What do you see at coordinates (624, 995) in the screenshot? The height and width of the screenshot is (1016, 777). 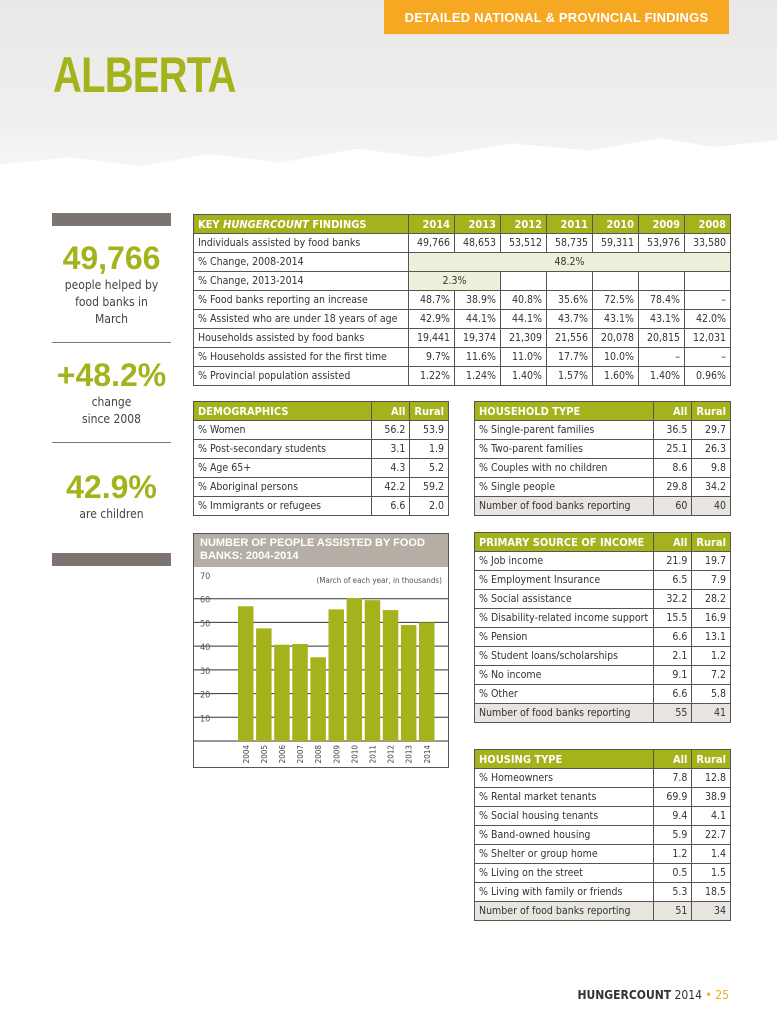 I see `footer-brand: HUNGERCOUNT` at bounding box center [624, 995].